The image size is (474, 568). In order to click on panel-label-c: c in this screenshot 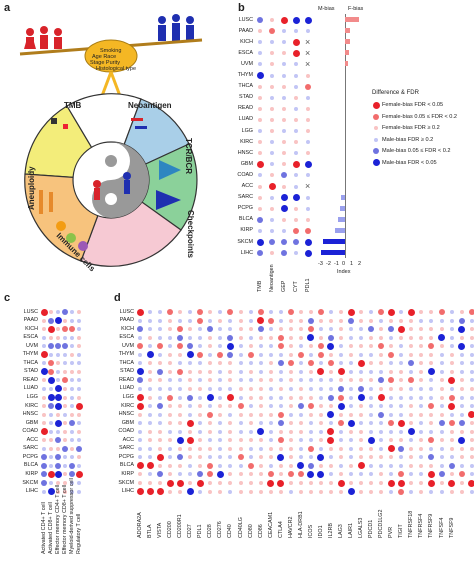, I will do `click(7, 298)`.